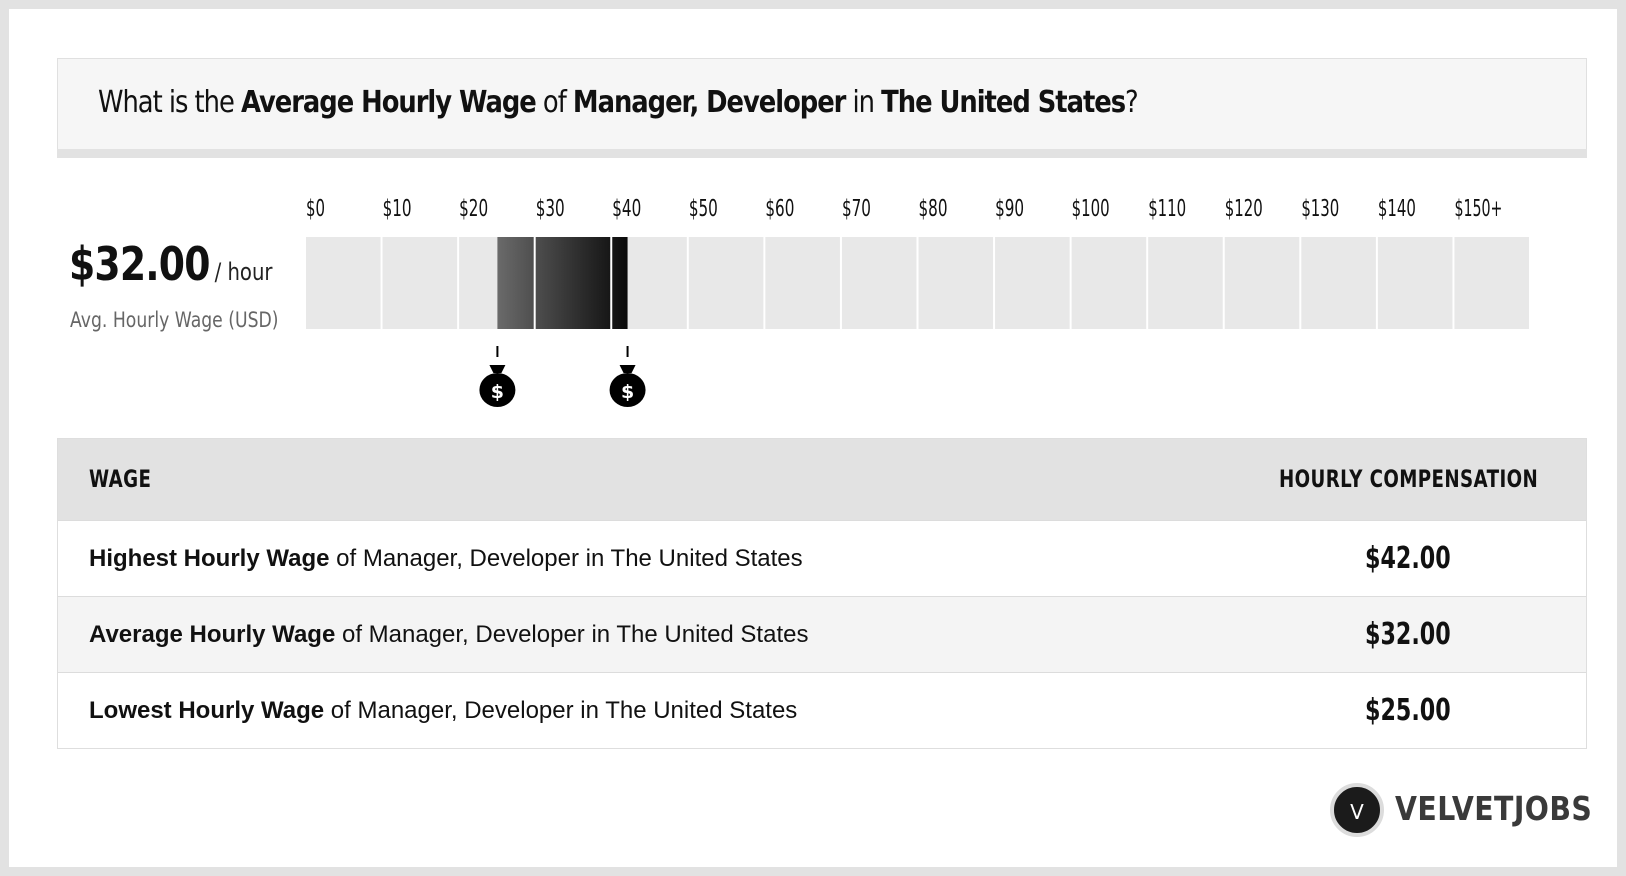  I want to click on x-tick-label: $40, so click(626, 209).